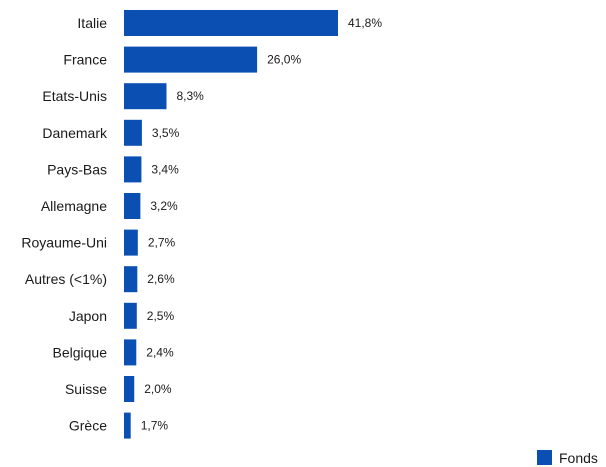  I want to click on value-label-danemark: 3,5%, so click(166, 133).